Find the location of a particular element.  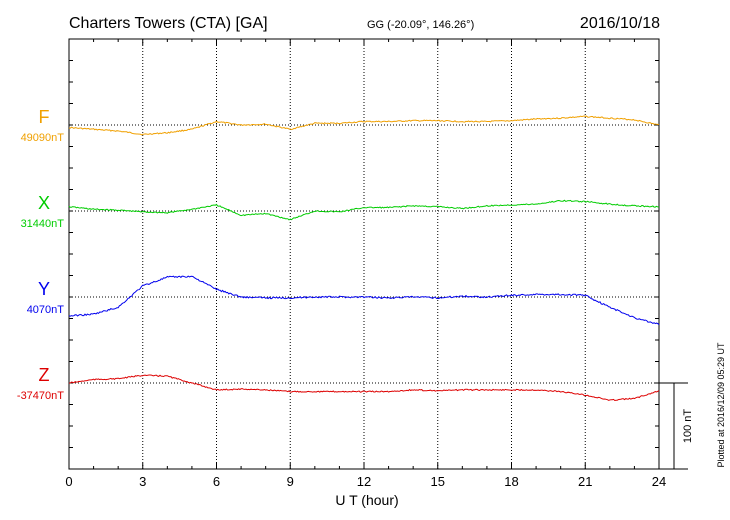

series-line-z is located at coordinates (364, 388).